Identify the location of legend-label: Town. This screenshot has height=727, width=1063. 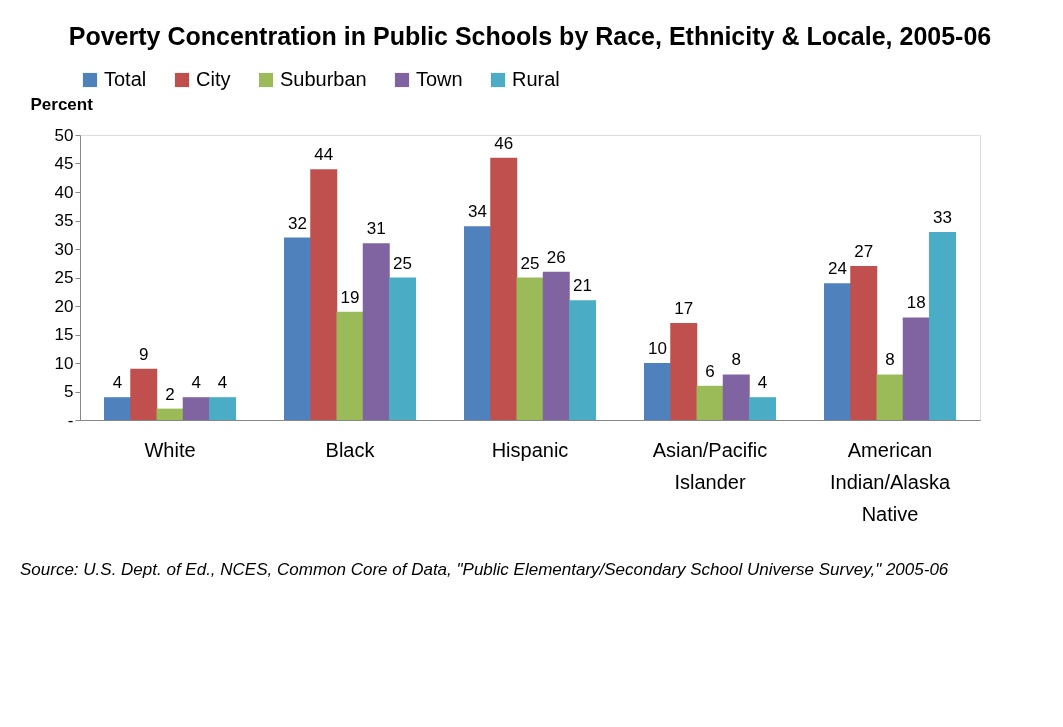
(439, 79).